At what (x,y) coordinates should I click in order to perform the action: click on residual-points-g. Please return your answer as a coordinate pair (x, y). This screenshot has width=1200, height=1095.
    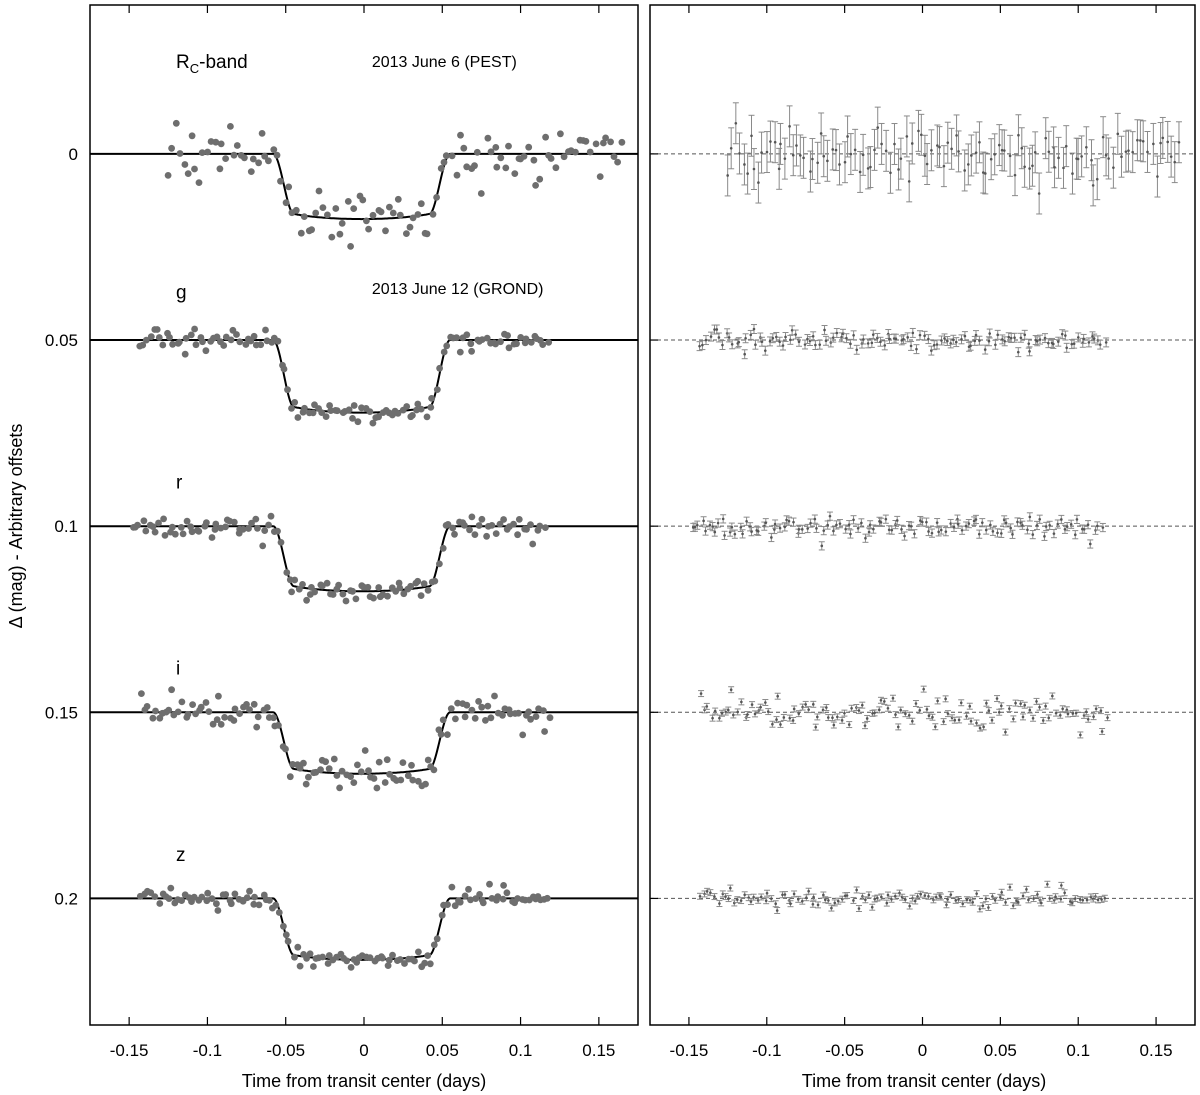
    Looking at the image, I should click on (903, 342).